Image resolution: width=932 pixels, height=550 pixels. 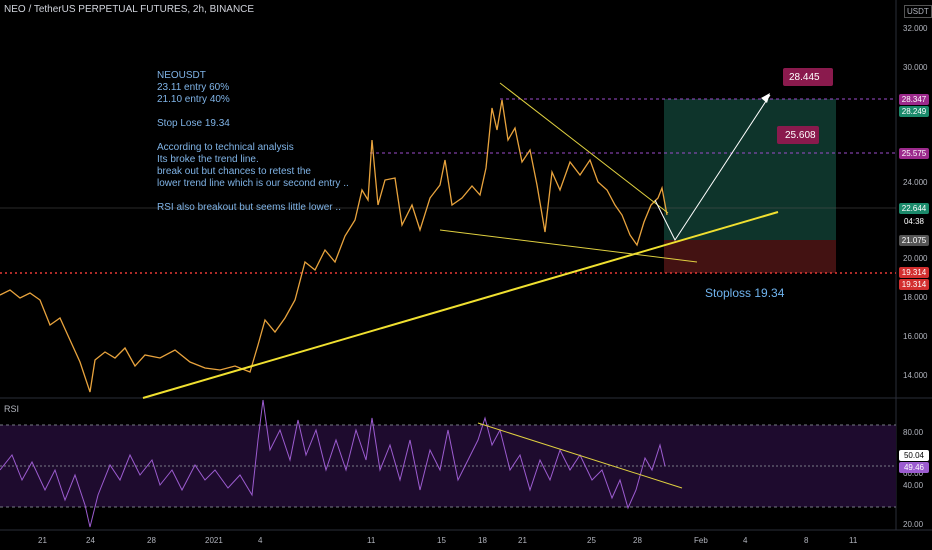 I want to click on price-tick-label: 24.000, so click(x=915, y=182).